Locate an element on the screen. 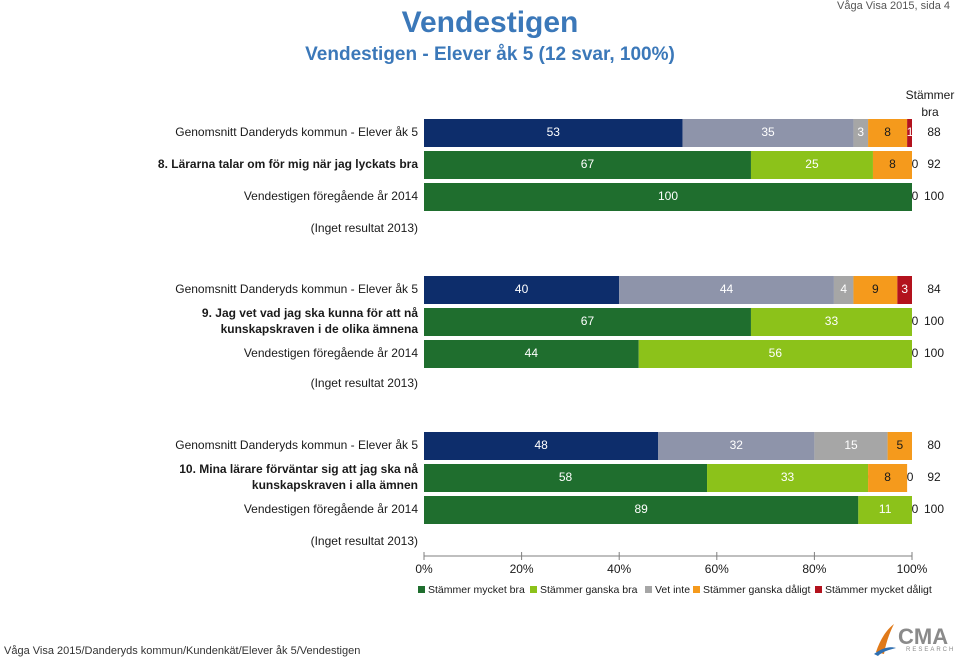 The height and width of the screenshot is (661, 960). bar-value-label: 48 is located at coordinates (541, 445).